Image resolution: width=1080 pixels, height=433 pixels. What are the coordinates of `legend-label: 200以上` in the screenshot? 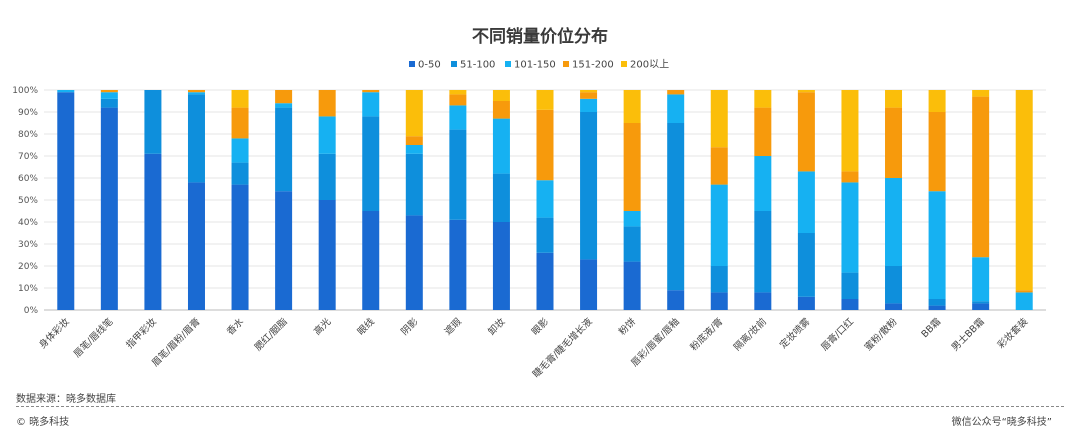 It's located at (649, 65).